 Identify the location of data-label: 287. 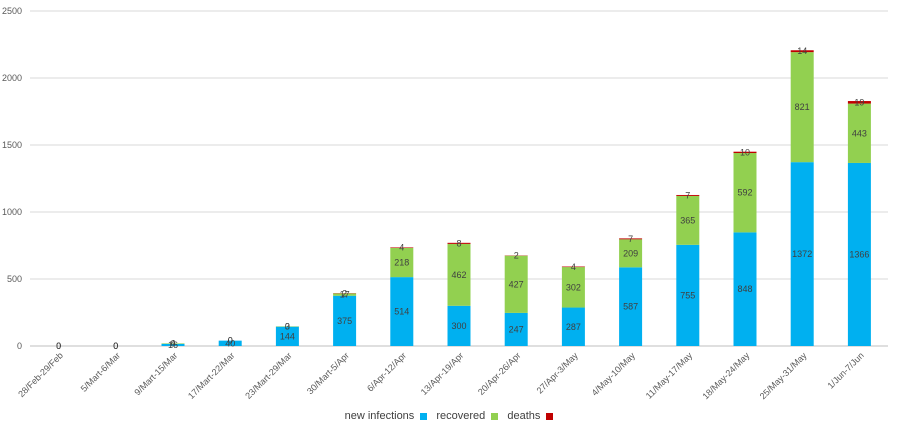
(573, 327).